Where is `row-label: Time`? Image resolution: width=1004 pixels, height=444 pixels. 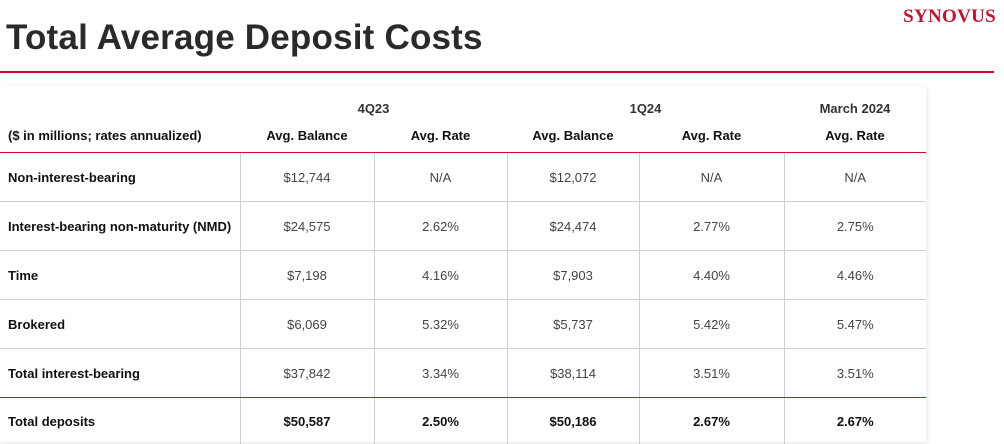
row-label: Time is located at coordinates (120, 275).